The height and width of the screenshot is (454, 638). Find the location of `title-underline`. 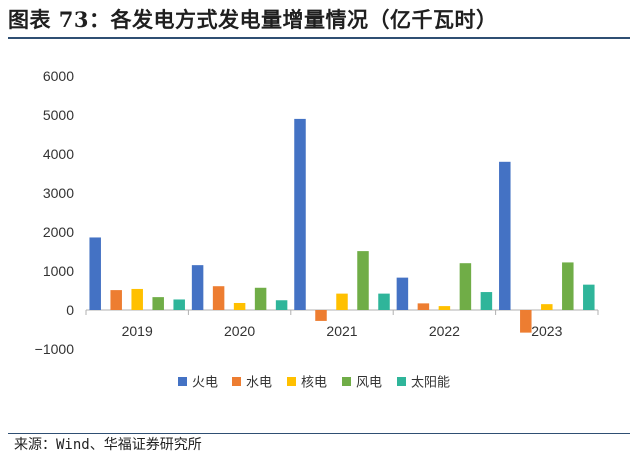

title-underline is located at coordinates (319, 38).